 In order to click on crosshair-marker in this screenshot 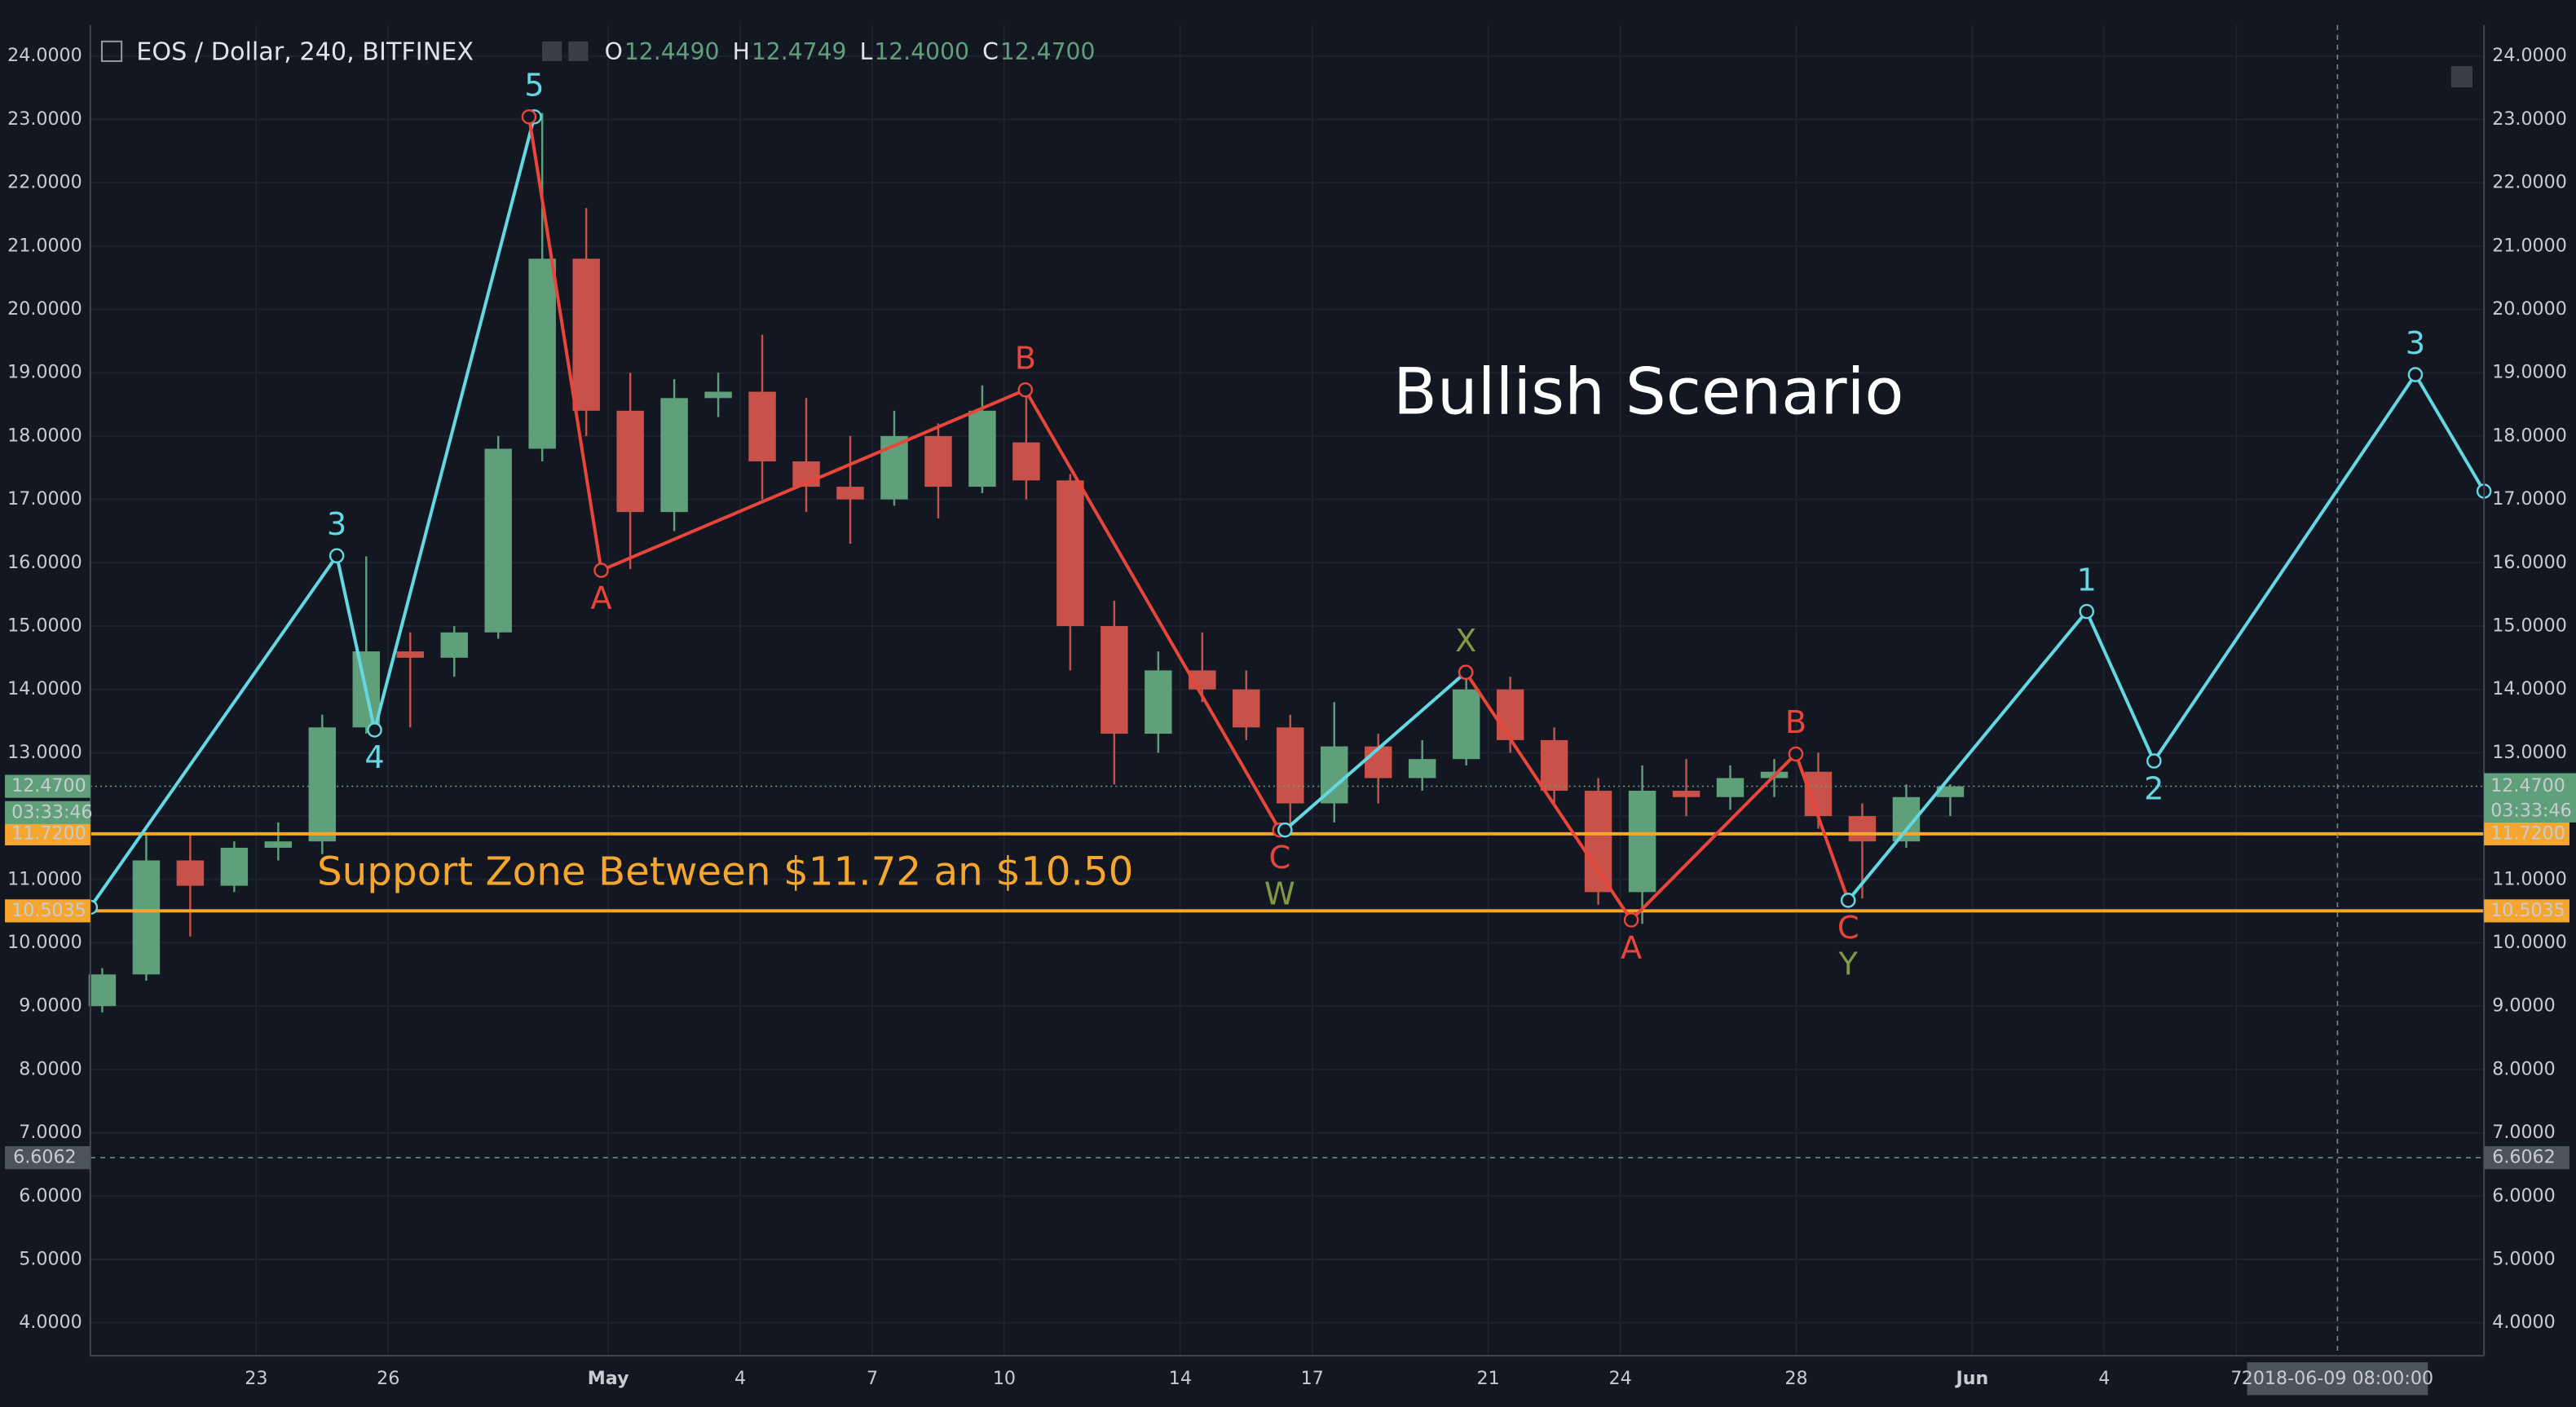, I will do `click(47, 1158)`.